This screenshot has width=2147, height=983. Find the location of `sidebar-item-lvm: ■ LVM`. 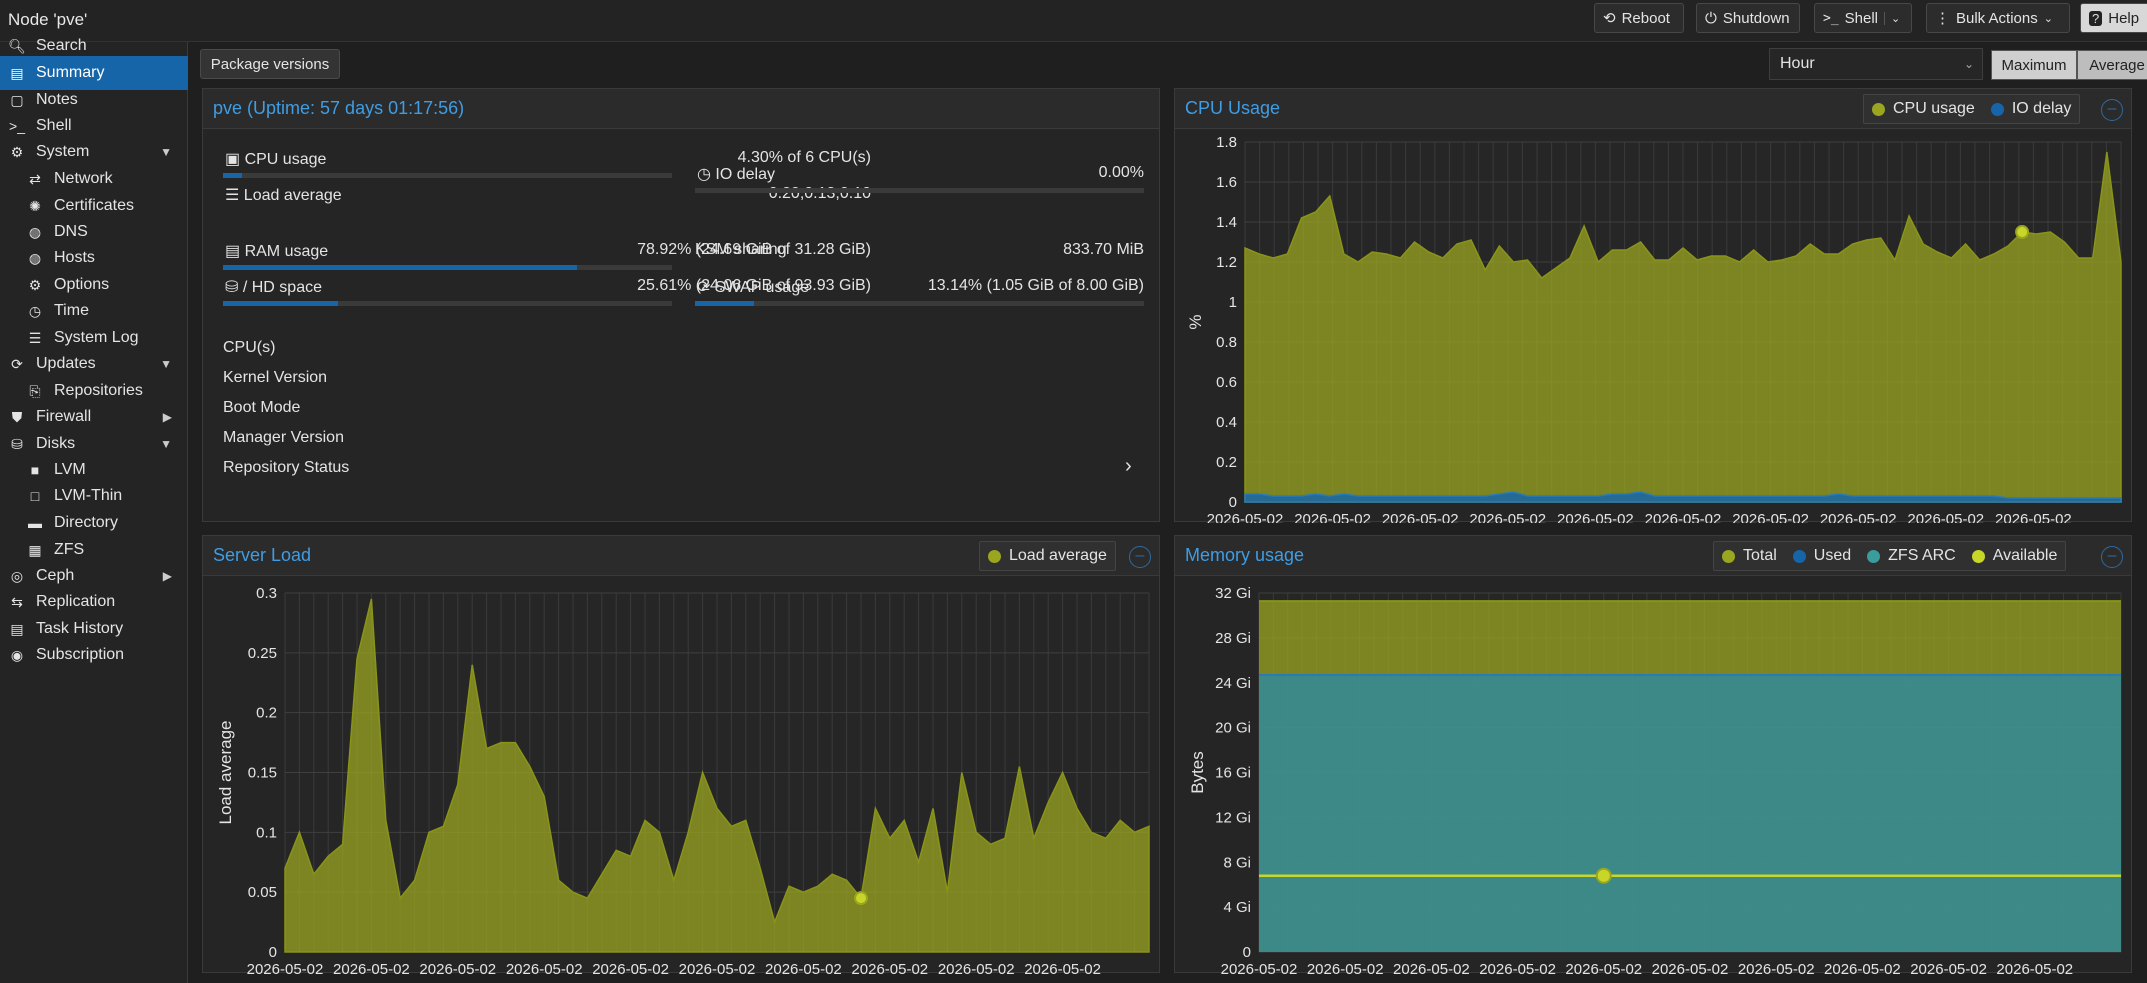

sidebar-item-lvm: ■ LVM is located at coordinates (94, 470).